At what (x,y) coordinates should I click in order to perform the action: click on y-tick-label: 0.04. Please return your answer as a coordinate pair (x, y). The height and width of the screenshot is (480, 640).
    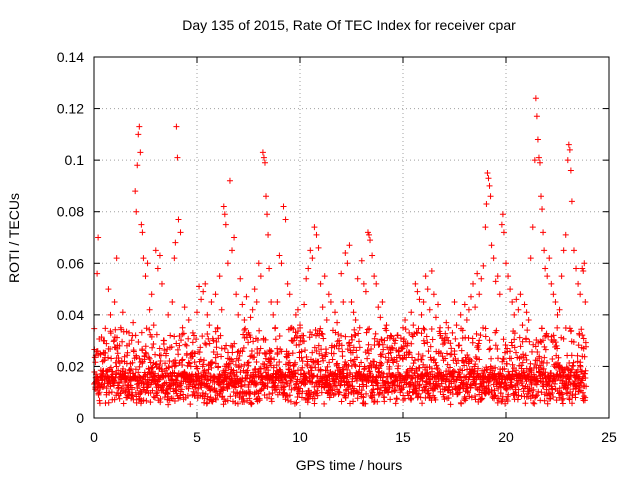
    Looking at the image, I should click on (70, 315).